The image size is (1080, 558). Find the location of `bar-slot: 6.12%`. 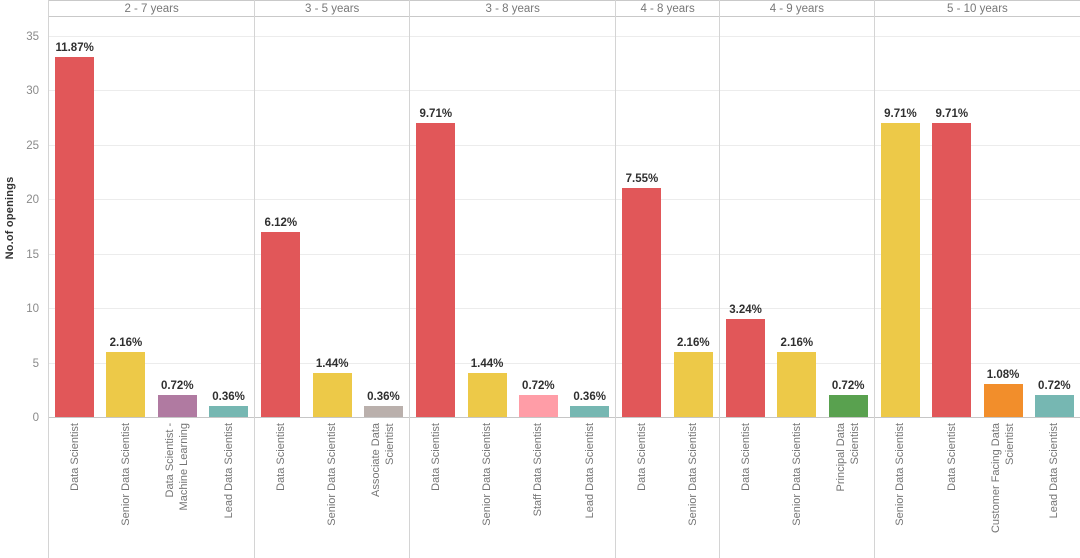

bar-slot: 6.12% is located at coordinates (280, 217).